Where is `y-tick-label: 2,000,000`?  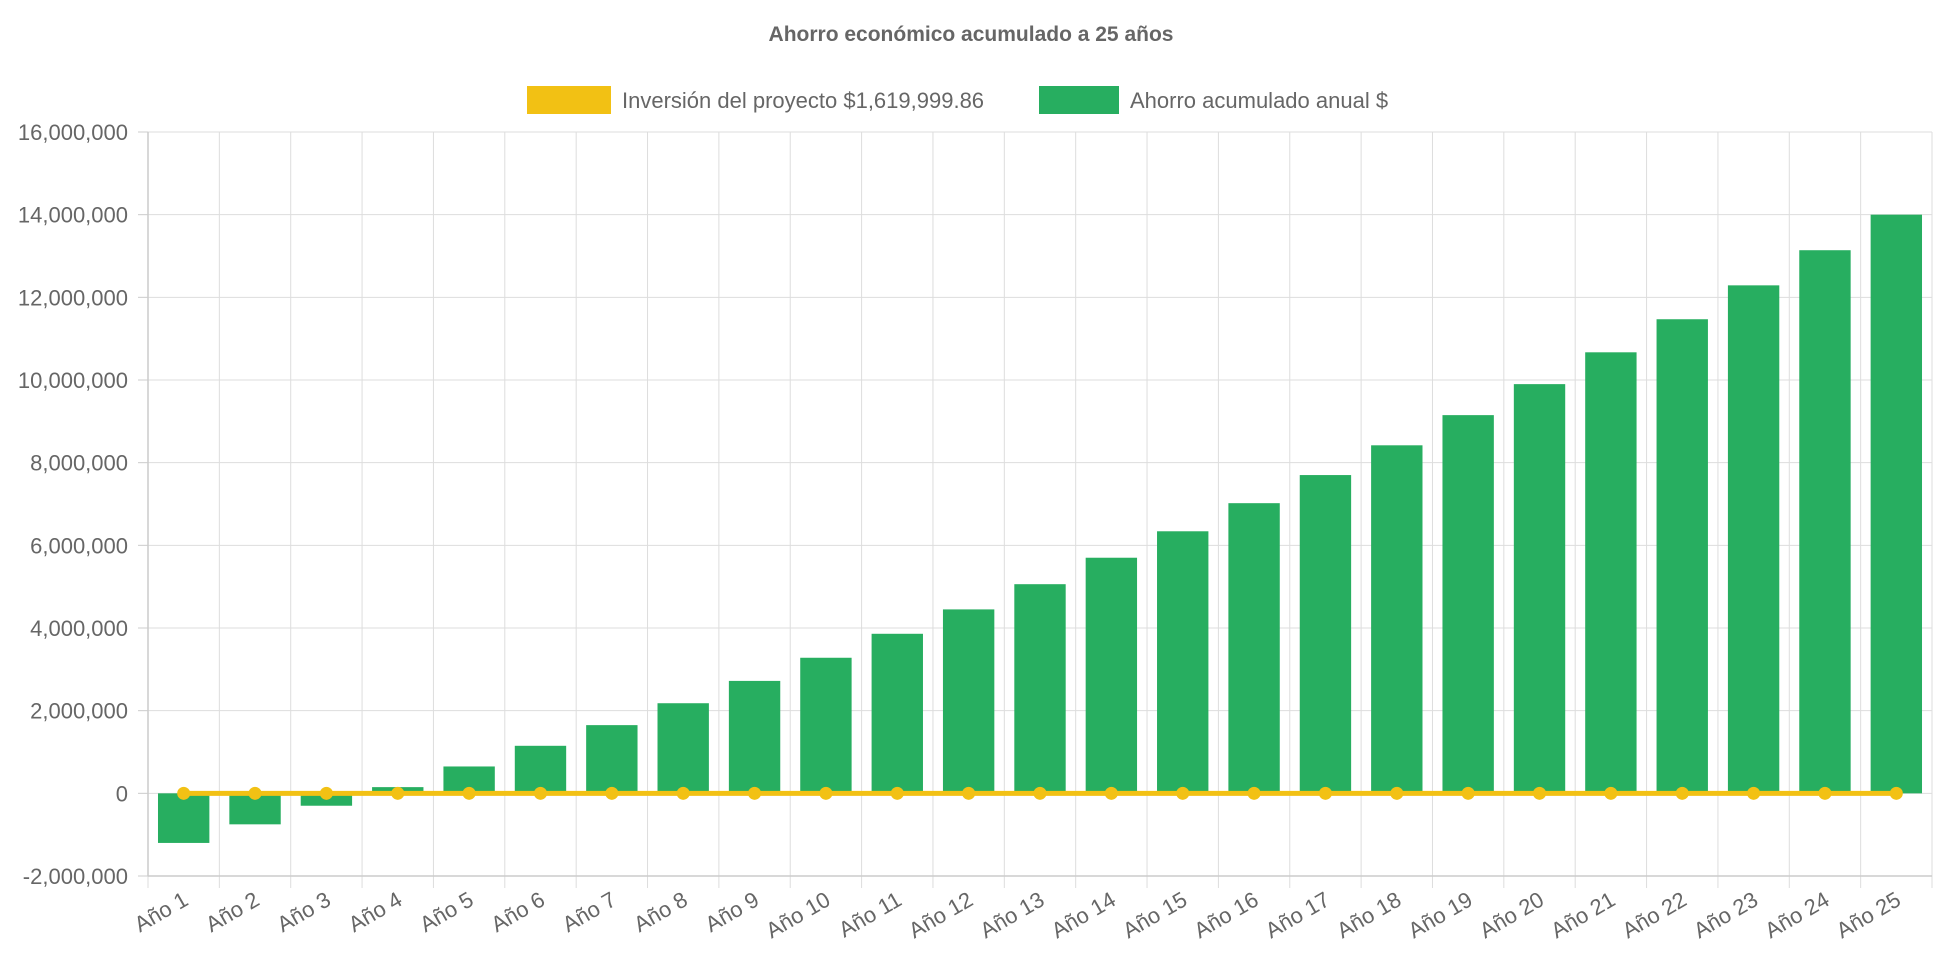
y-tick-label: 2,000,000 is located at coordinates (79, 711).